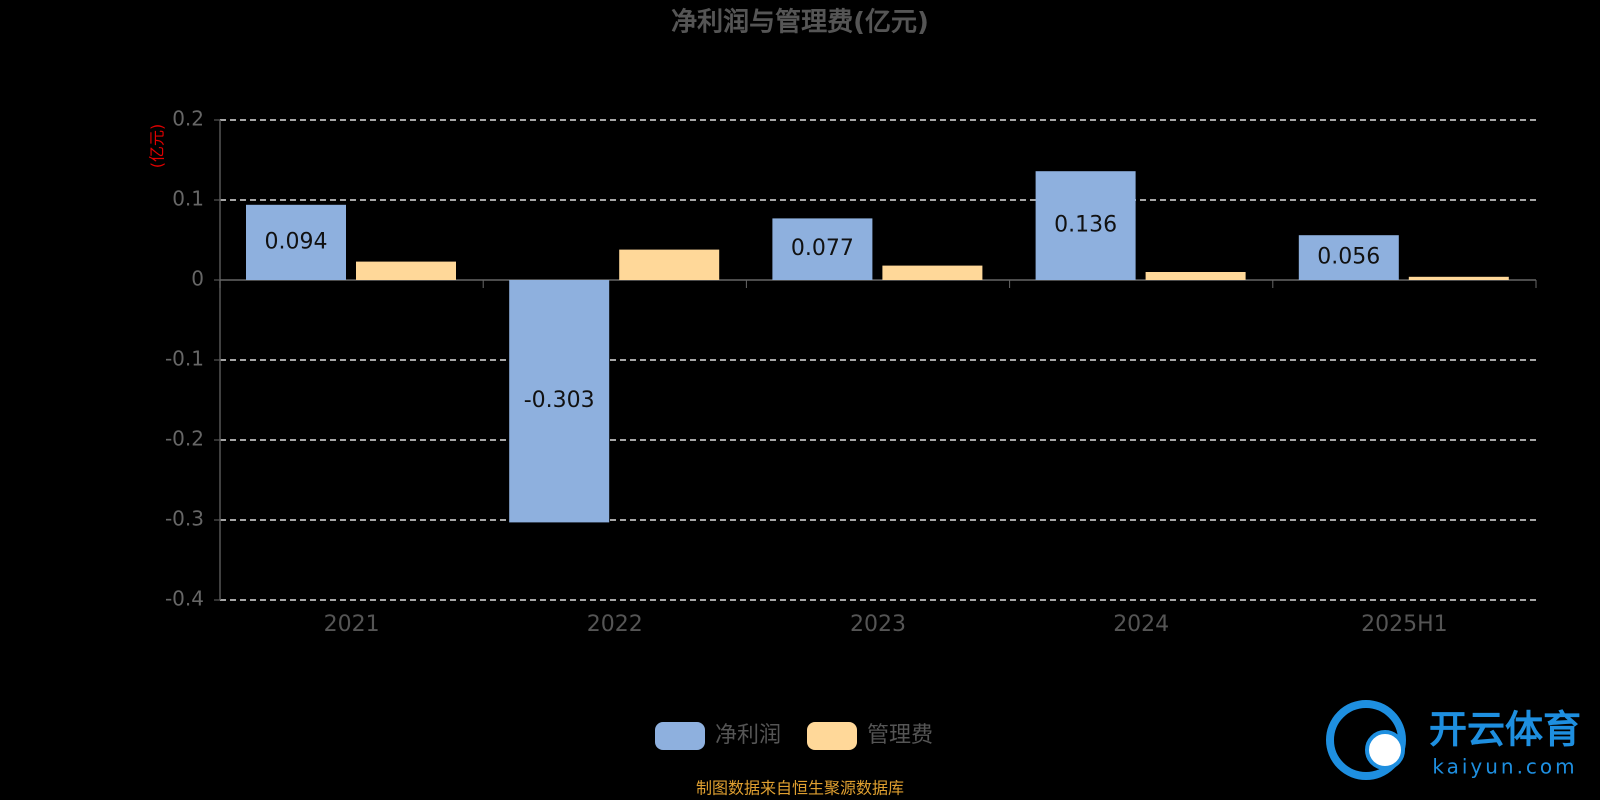 The image size is (1600, 800). I want to click on legend-label: 管理费, so click(900, 735).